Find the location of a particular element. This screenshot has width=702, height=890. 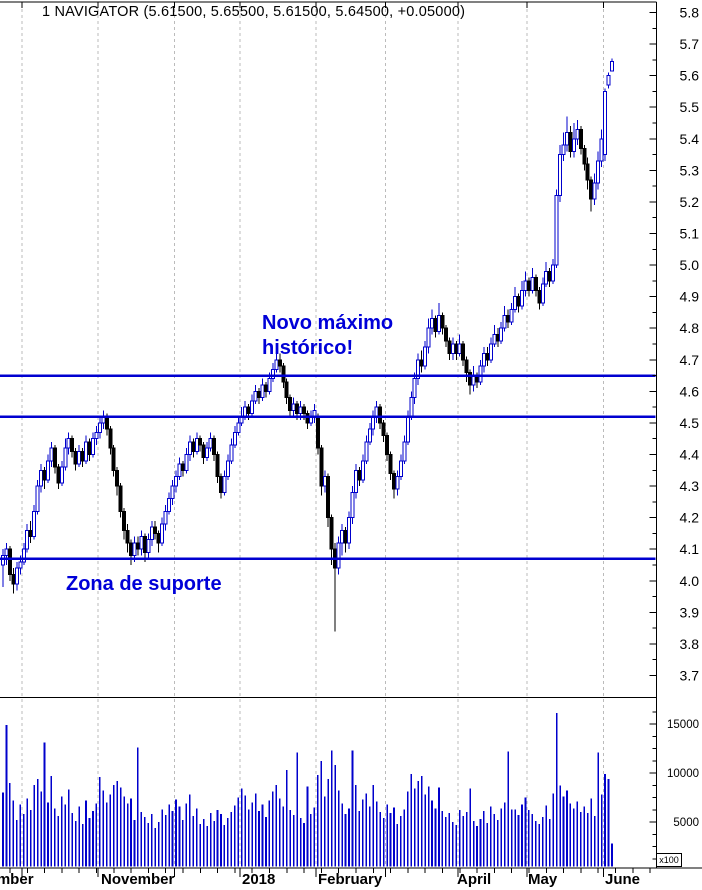

price-axis-label: 5.4 is located at coordinates (690, 139).